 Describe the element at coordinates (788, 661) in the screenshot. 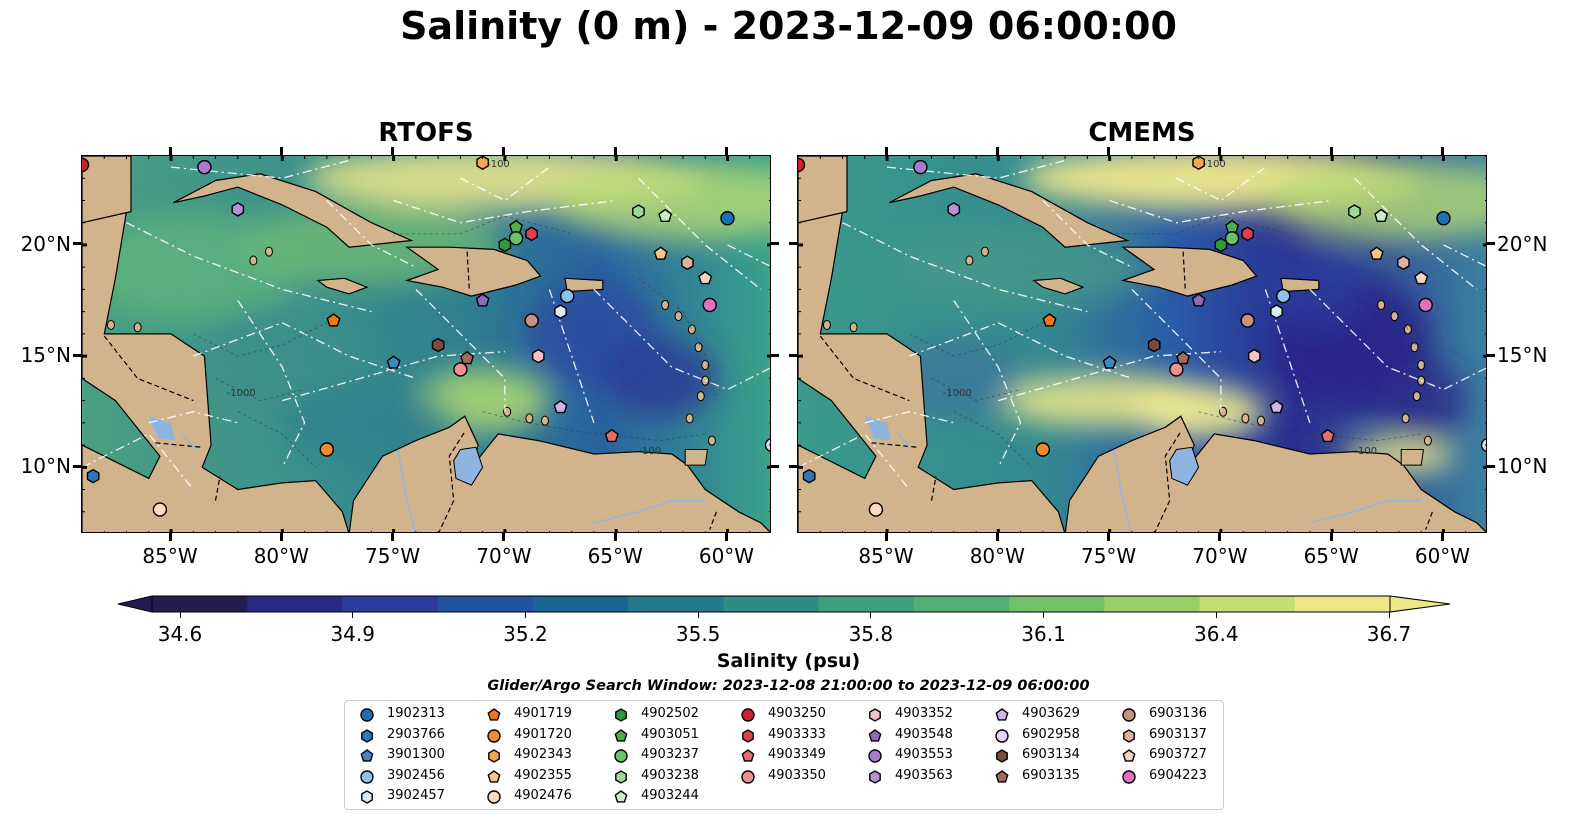

I see `colorbar-title: Salinity (psu)` at that location.